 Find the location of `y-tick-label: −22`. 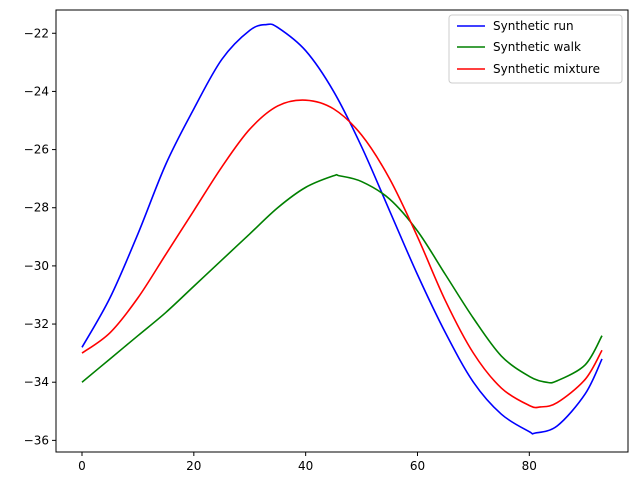

y-tick-label: −22 is located at coordinates (36, 33).